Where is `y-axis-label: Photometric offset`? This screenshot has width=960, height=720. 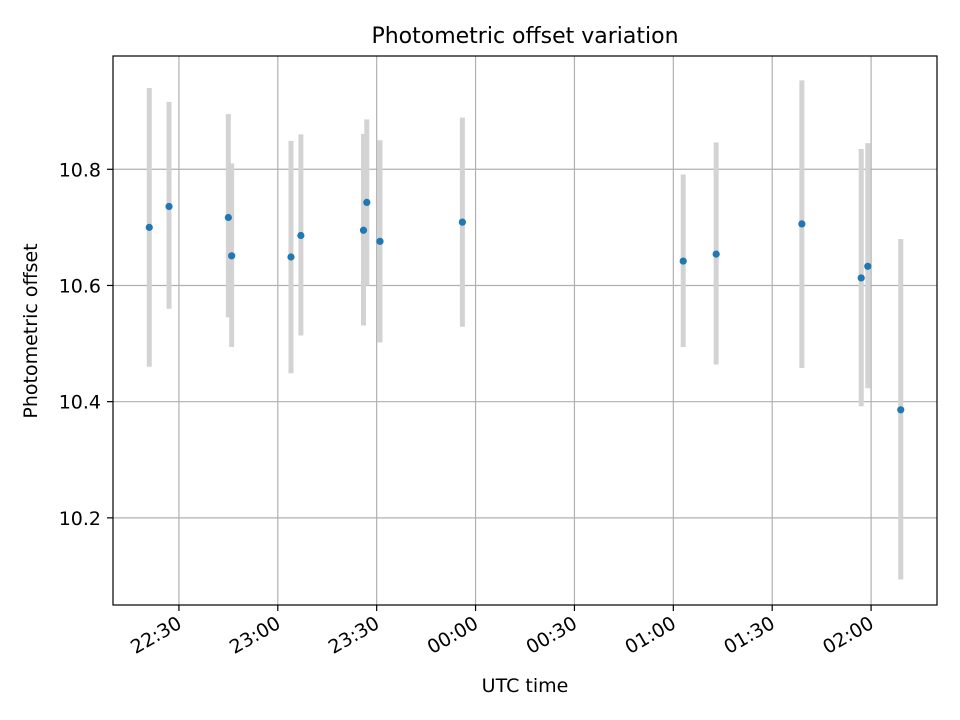 y-axis-label: Photometric offset is located at coordinates (31, 330).